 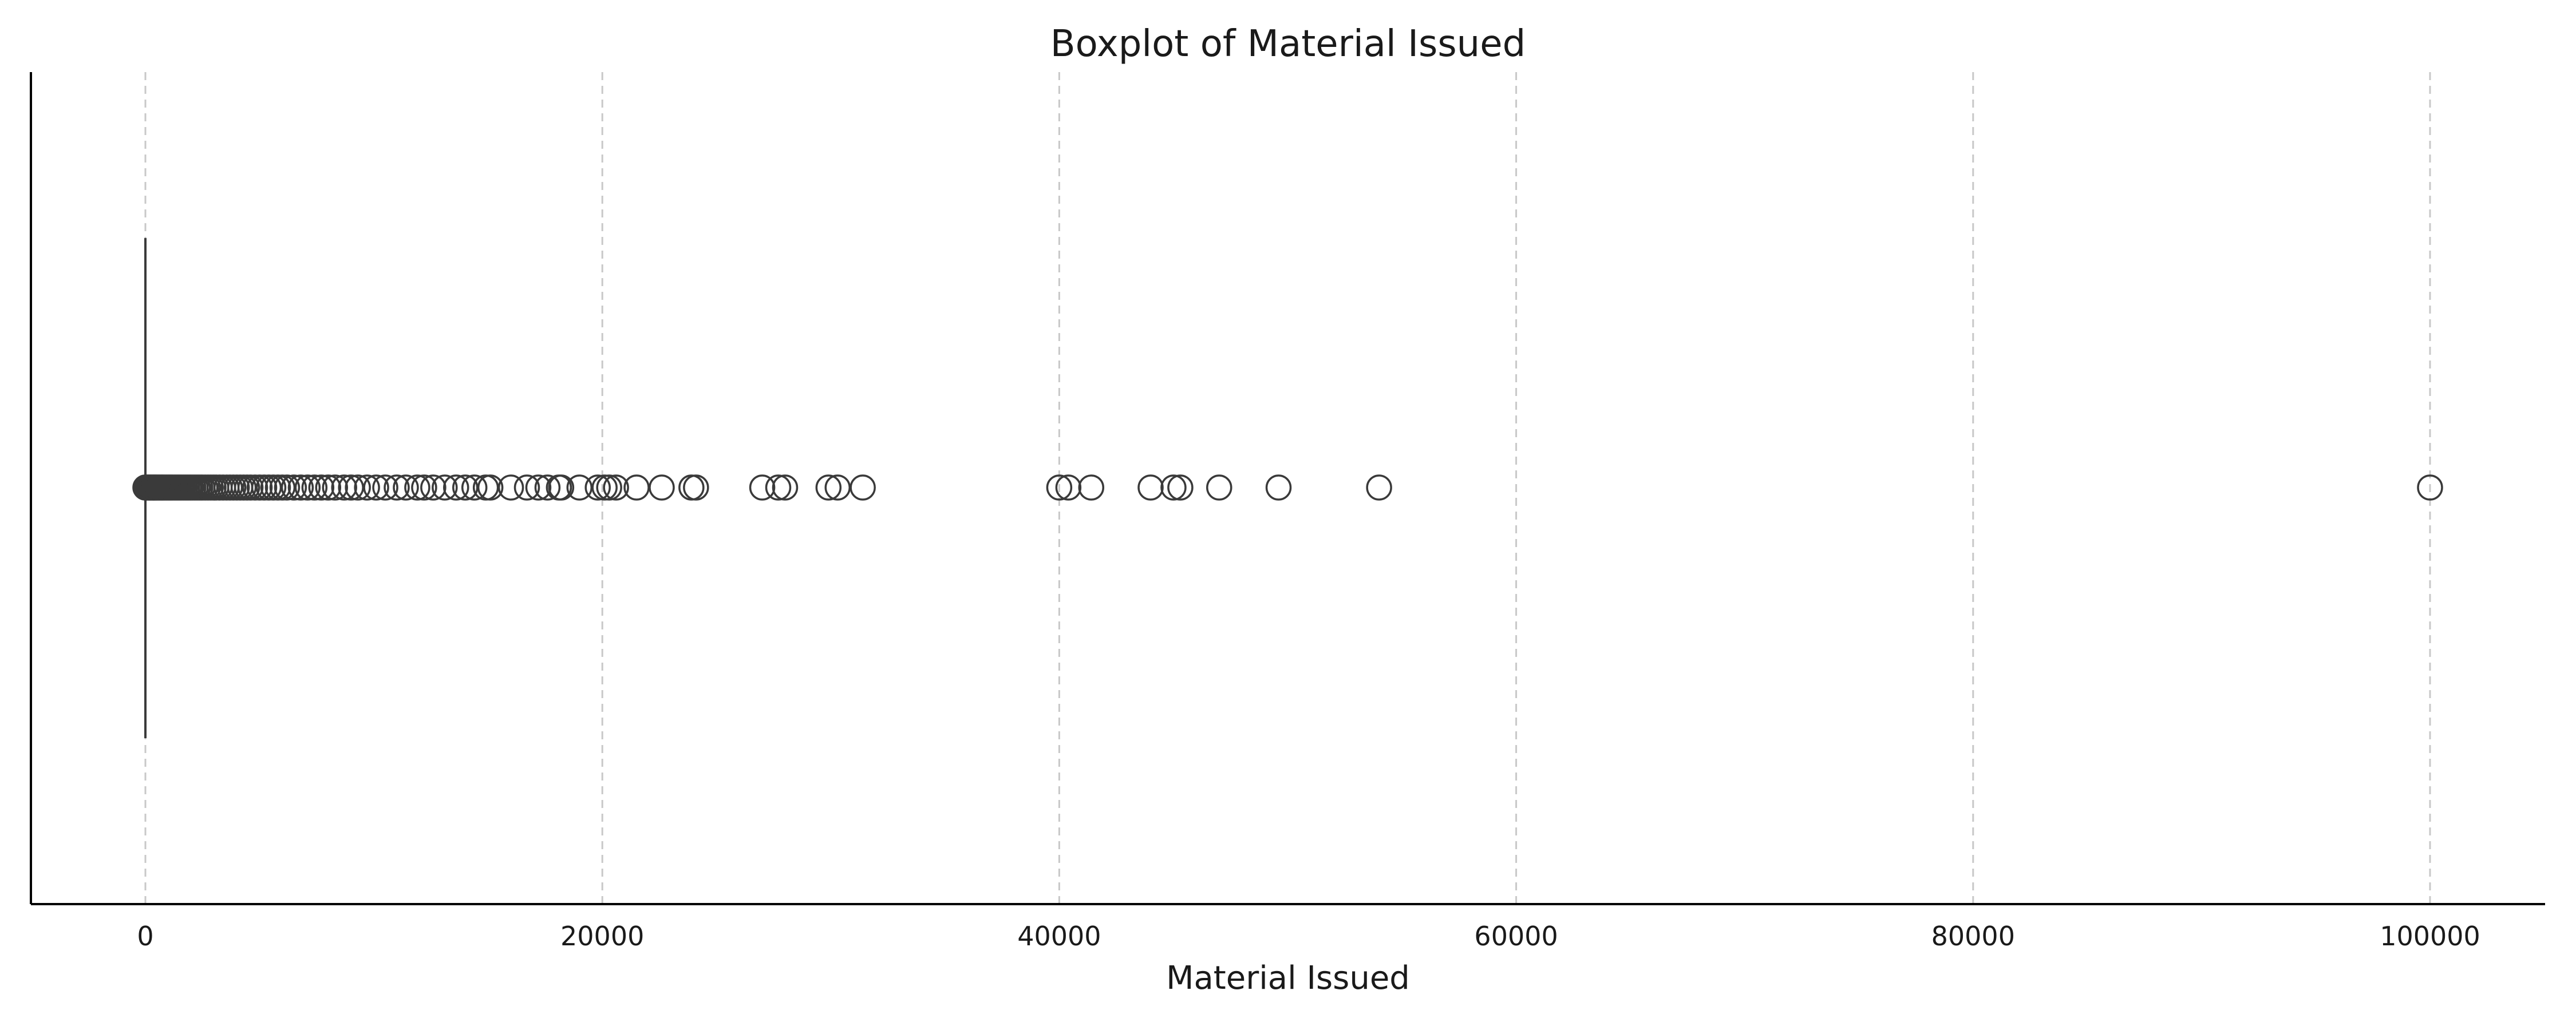 I want to click on outlier-points, so click(x=1287, y=487).